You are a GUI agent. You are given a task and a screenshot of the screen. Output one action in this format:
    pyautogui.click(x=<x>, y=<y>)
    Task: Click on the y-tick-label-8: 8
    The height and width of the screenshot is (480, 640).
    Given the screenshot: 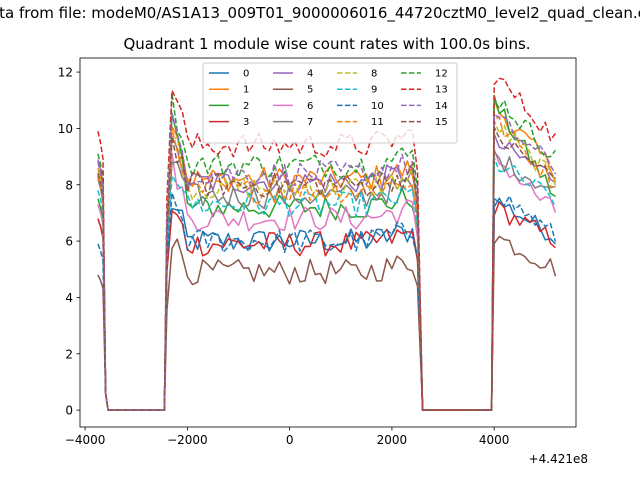 What is the action you would take?
    pyautogui.click(x=69, y=185)
    